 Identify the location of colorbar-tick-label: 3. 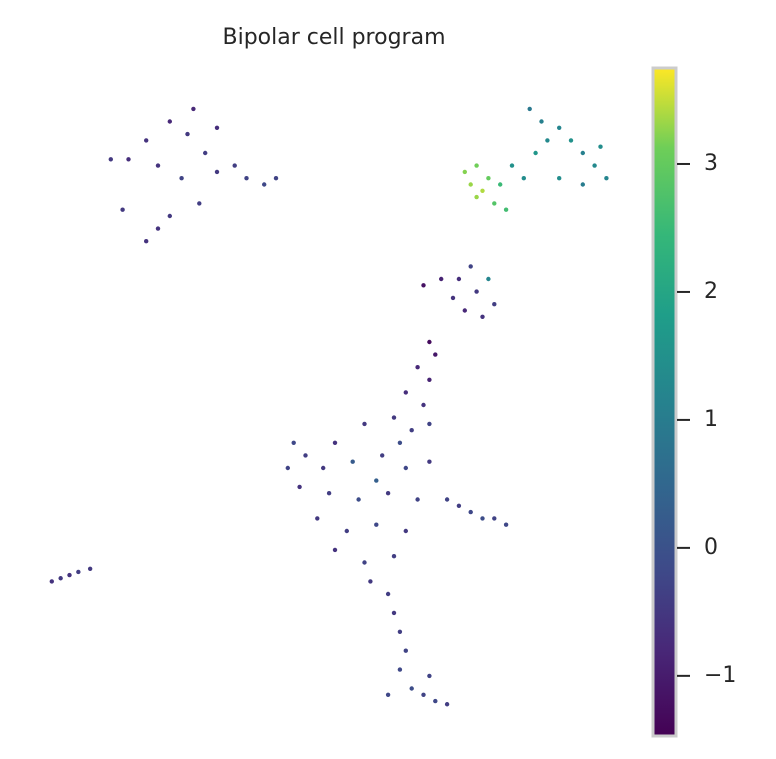
(711, 163).